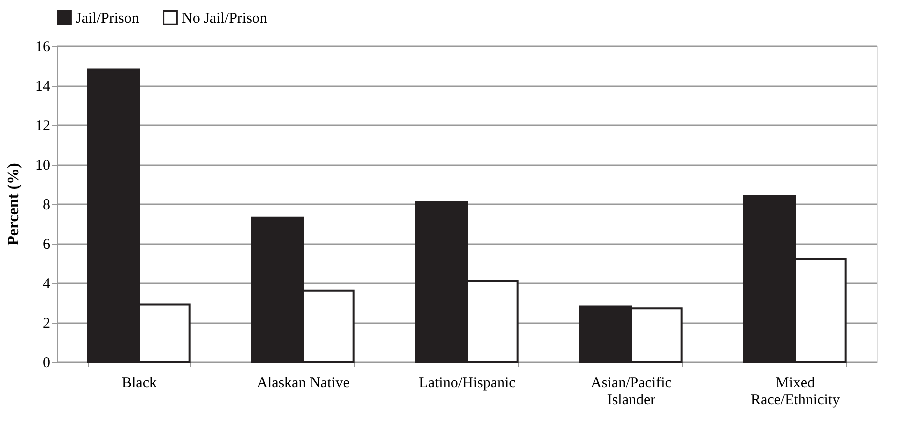 Image resolution: width=923 pixels, height=430 pixels. What do you see at coordinates (43, 48) in the screenshot?
I see `y-tick-label: 16` at bounding box center [43, 48].